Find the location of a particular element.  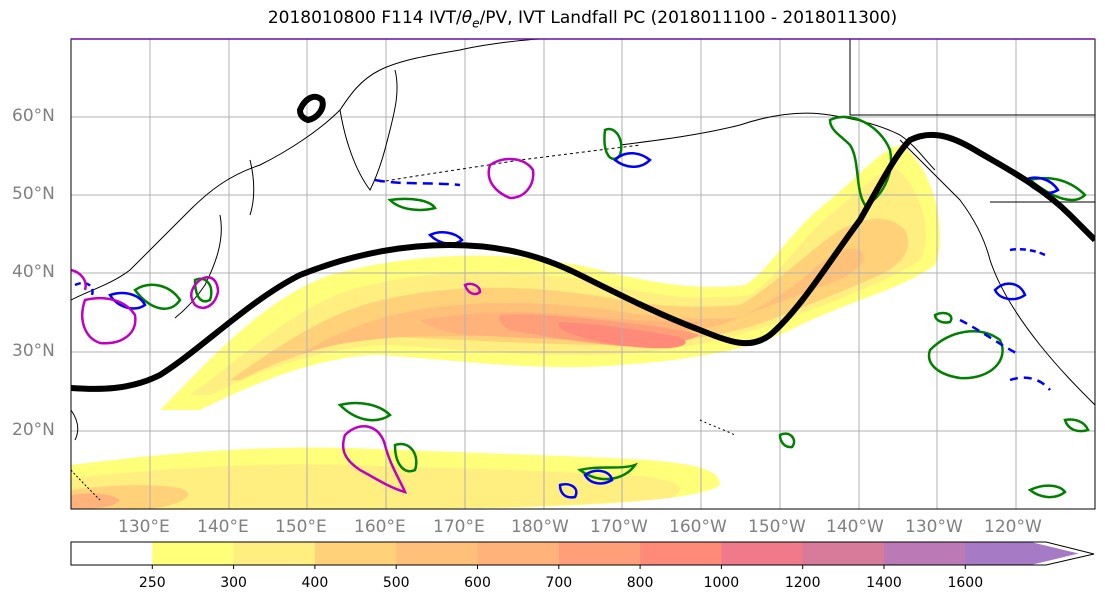

title-theta-sub: e is located at coordinates (476, 23).